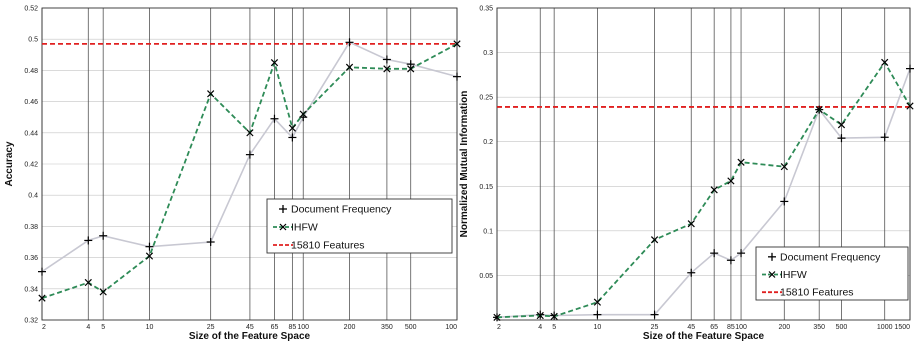 This screenshot has width=916, height=348. Describe the element at coordinates (31, 165) in the screenshot. I see `y-tick-label: 0.42` at that location.